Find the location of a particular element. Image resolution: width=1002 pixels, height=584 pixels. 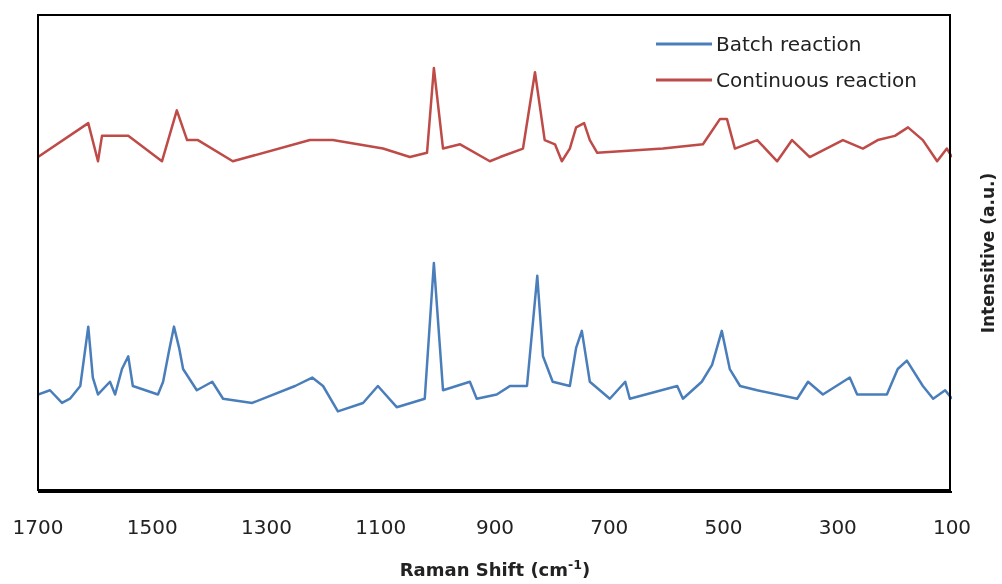

x-tick-label: 1500 is located at coordinates (152, 527).